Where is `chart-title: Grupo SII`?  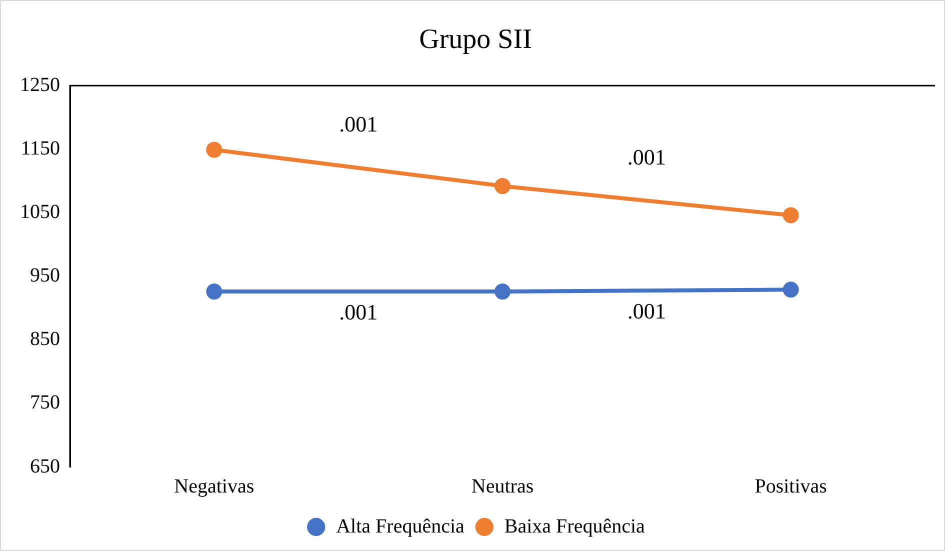
chart-title: Grupo SII is located at coordinates (475, 40).